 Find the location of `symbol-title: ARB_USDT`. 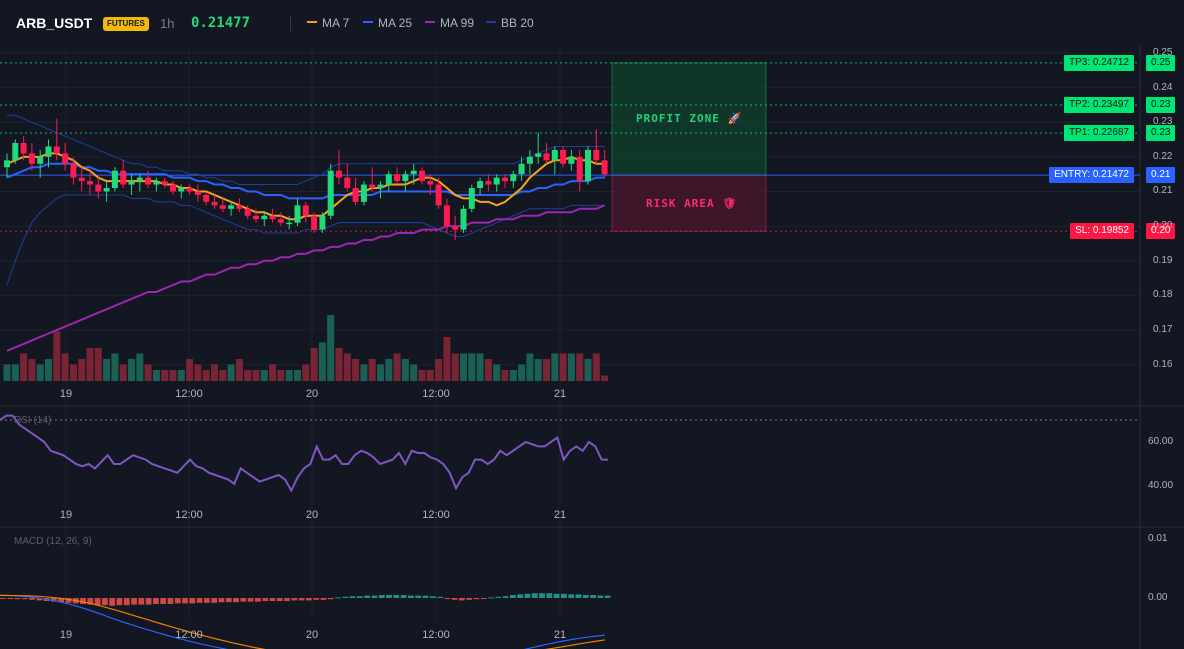

symbol-title: ARB_USDT is located at coordinates (54, 23).